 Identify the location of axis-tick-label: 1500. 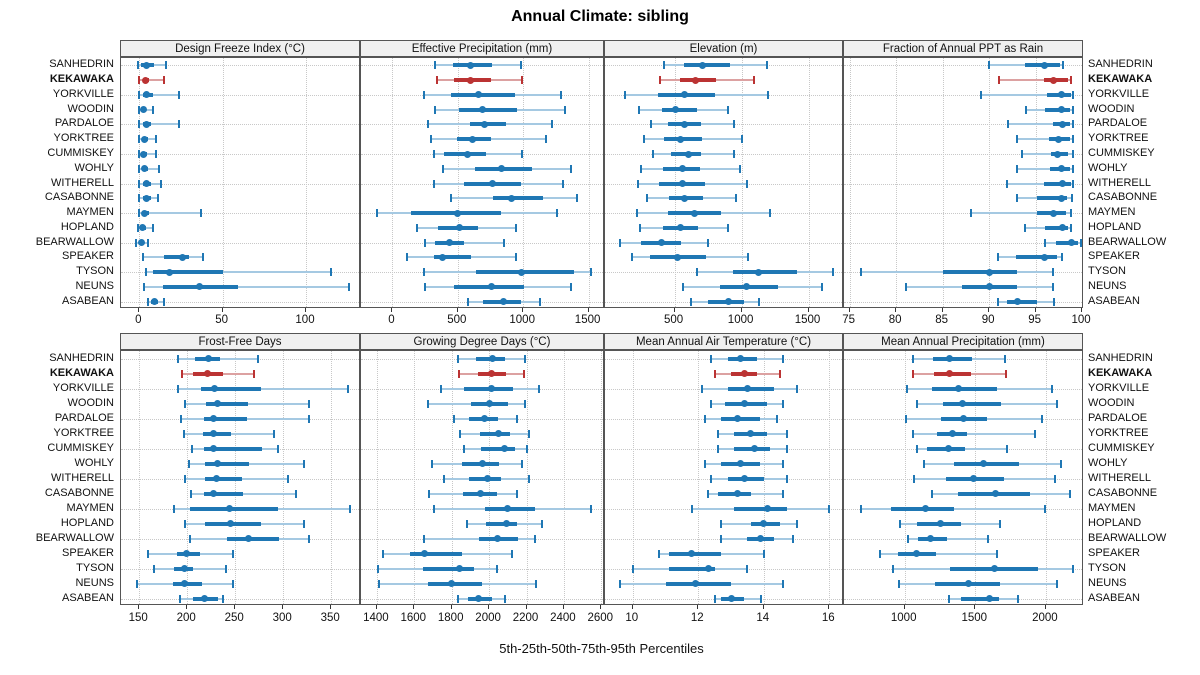
(807, 320).